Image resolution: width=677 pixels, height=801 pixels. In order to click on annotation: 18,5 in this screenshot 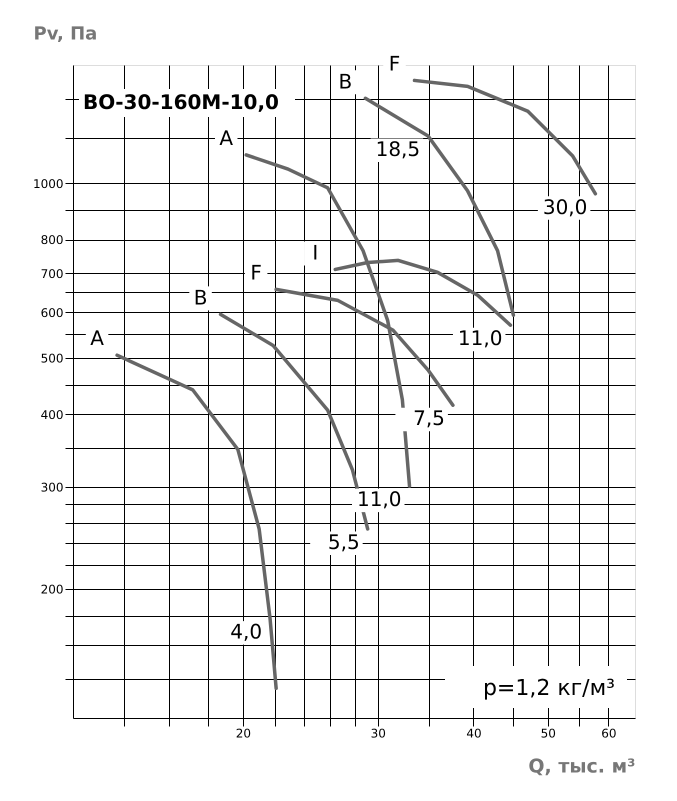, I will do `click(398, 149)`.